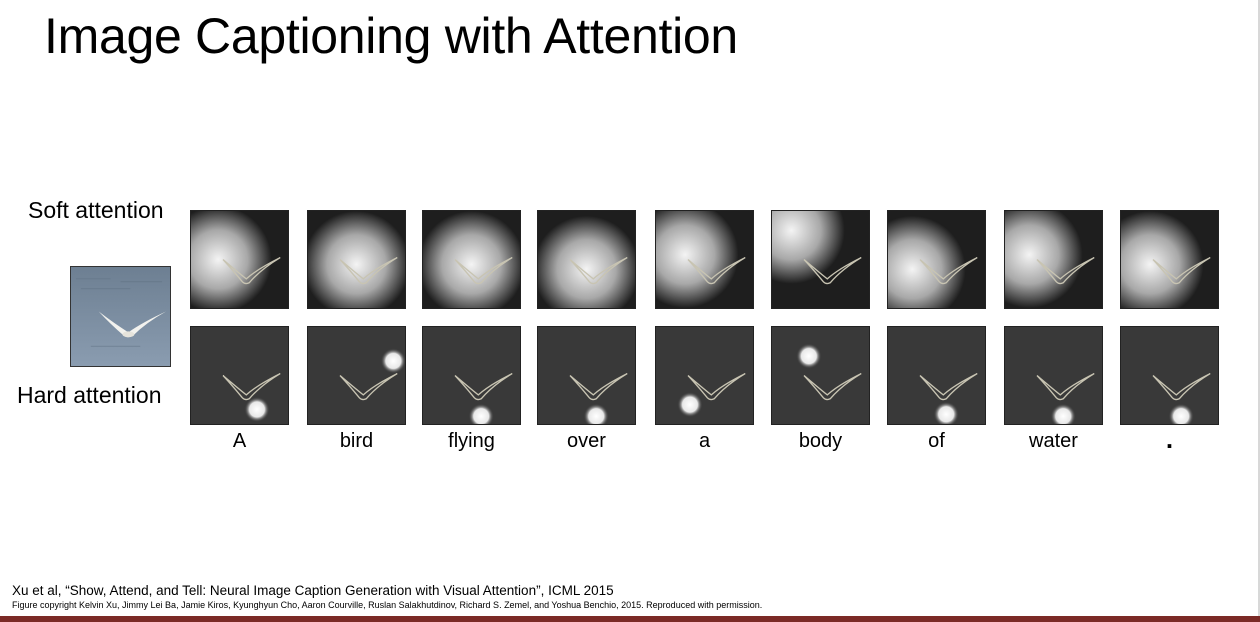 This screenshot has width=1260, height=622. What do you see at coordinates (1259, 308) in the screenshot?
I see `slide-edge` at bounding box center [1259, 308].